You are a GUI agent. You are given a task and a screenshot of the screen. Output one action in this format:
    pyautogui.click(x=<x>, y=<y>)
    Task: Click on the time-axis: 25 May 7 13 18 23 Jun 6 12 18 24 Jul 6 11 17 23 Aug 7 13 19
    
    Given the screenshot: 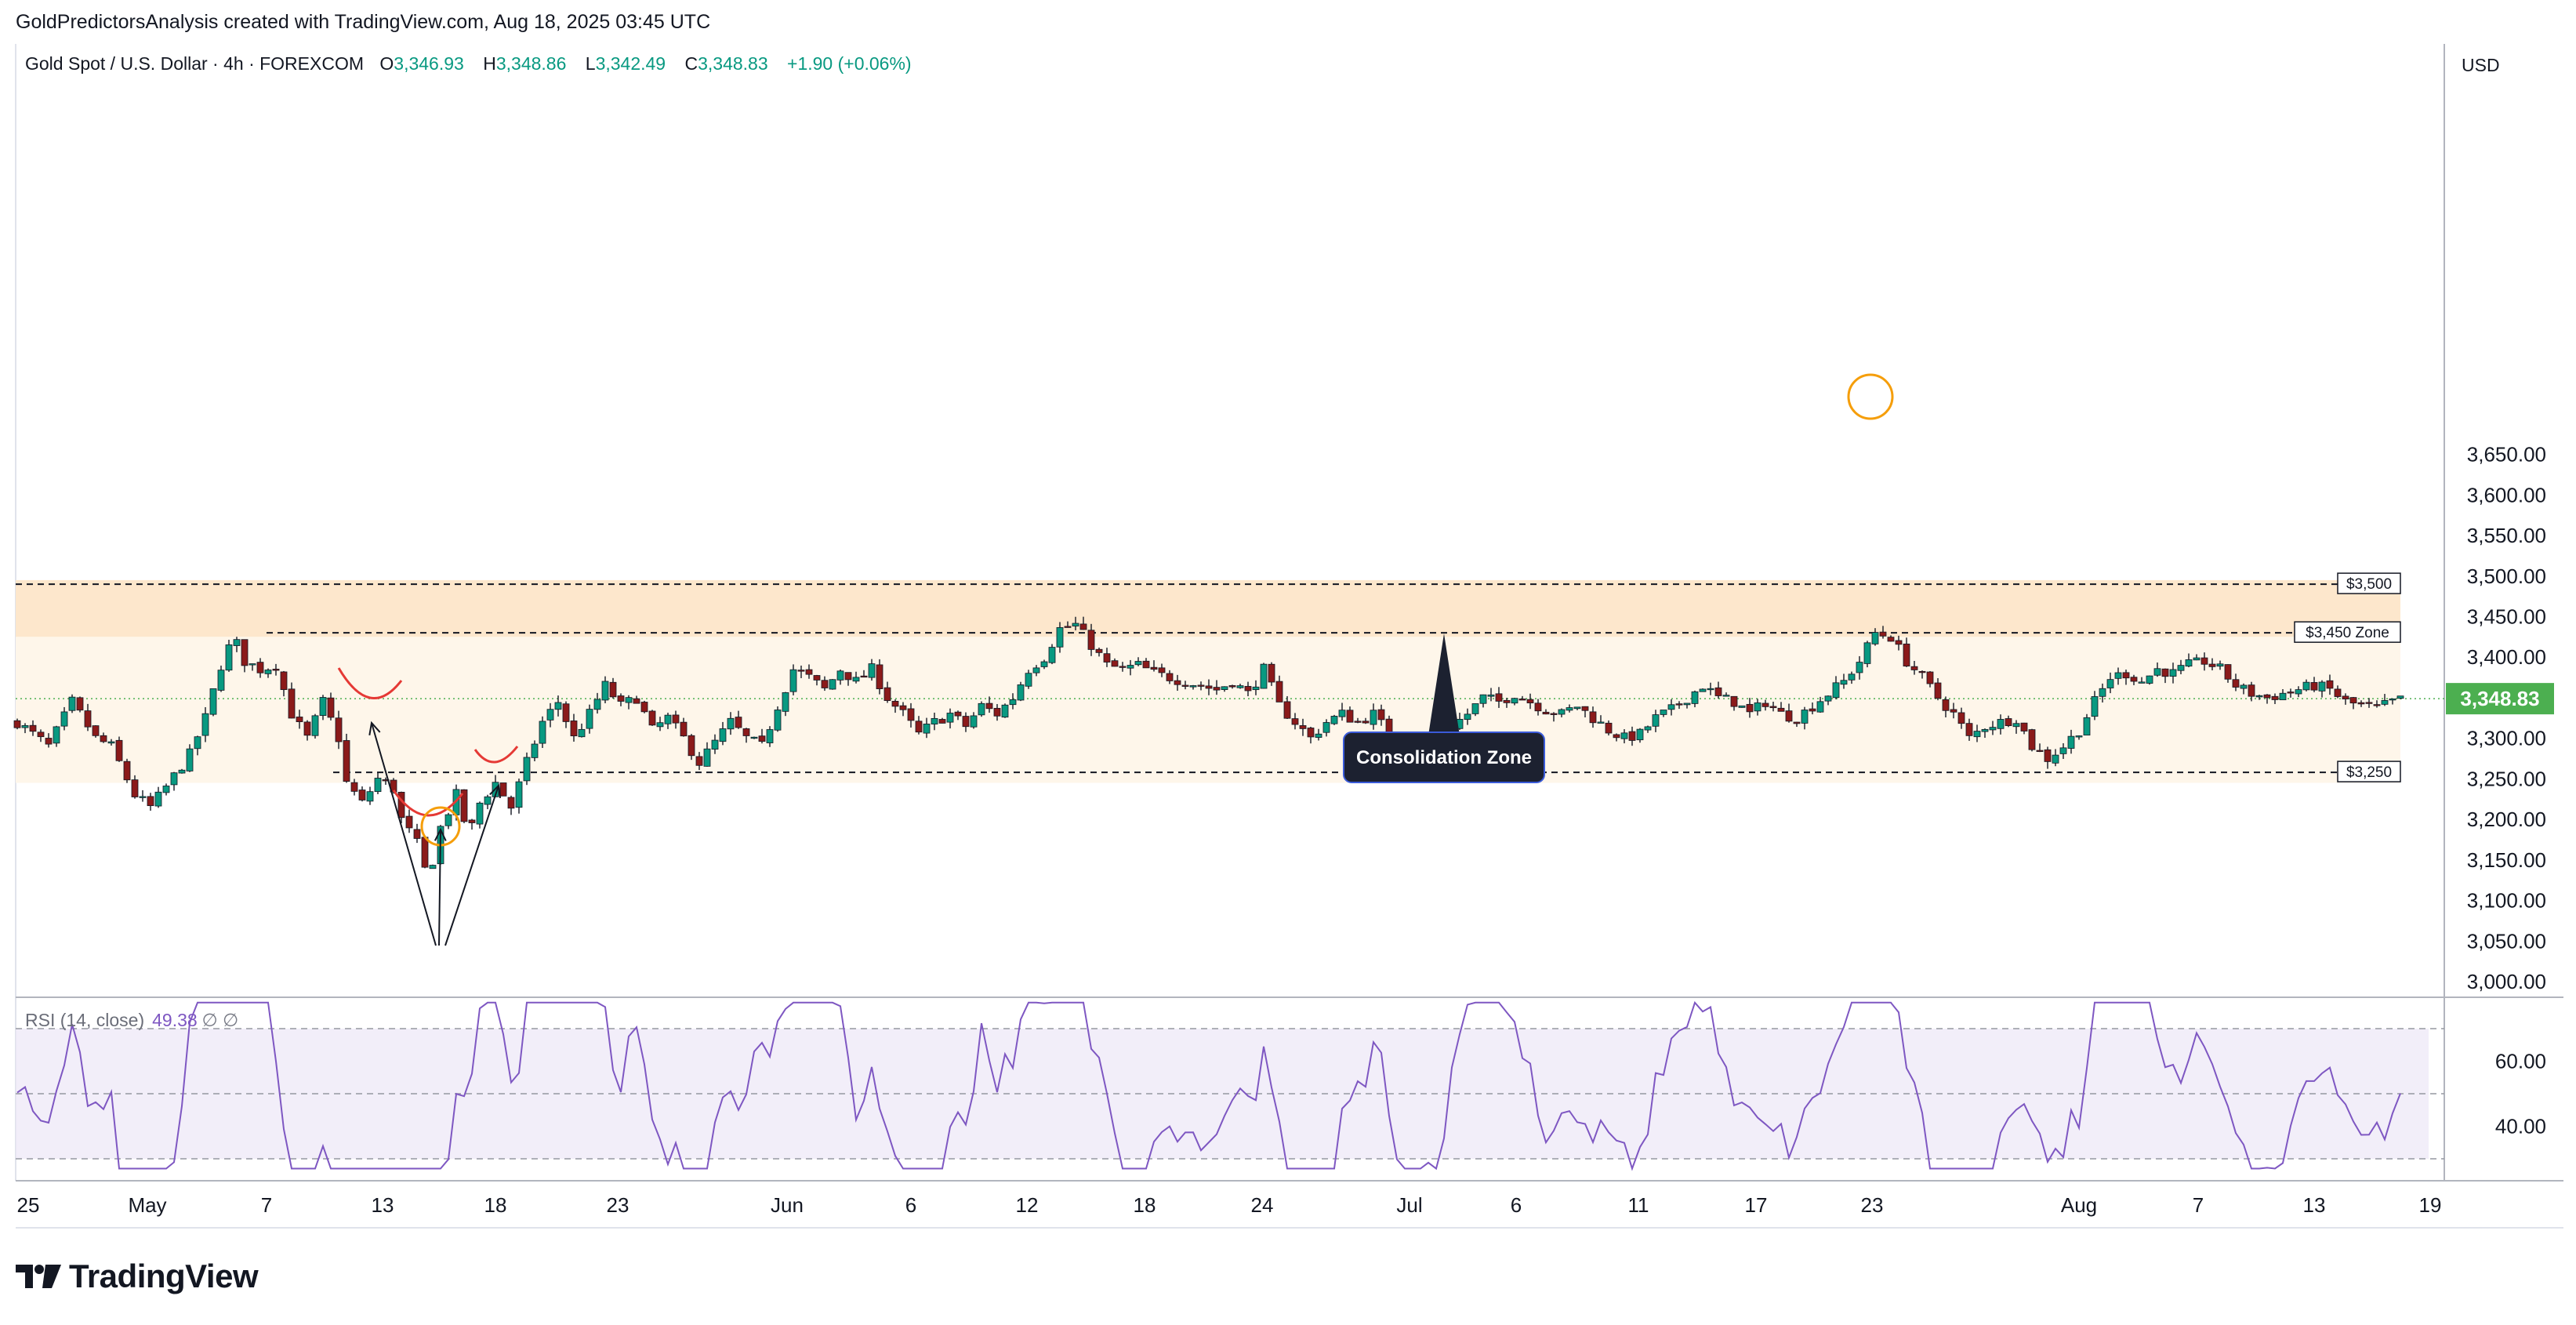 What is the action you would take?
    pyautogui.click(x=1230, y=1205)
    